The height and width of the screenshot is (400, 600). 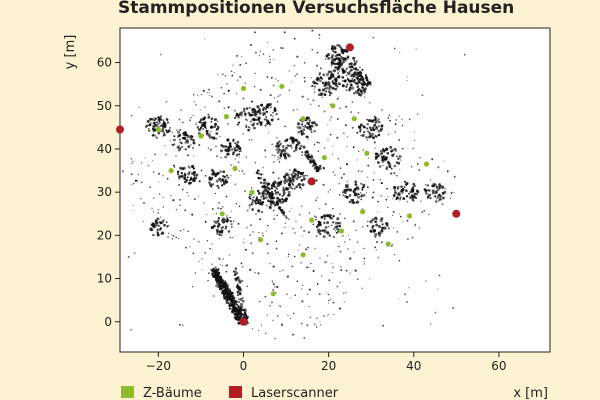 I want to click on z-baum-point, so click(x=341, y=231).